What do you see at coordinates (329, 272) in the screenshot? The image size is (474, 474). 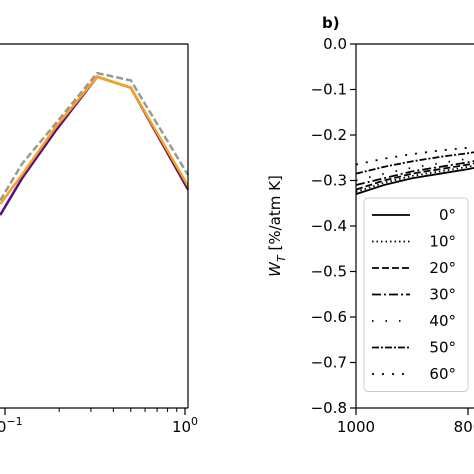 I see `y-tick-label: −0.5` at bounding box center [329, 272].